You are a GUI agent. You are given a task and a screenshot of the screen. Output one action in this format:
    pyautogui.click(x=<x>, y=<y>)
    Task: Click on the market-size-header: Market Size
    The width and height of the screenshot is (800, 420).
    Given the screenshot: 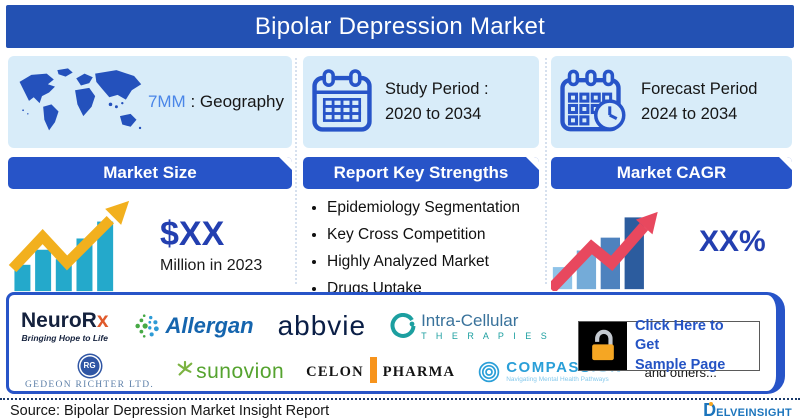 What is the action you would take?
    pyautogui.click(x=150, y=173)
    